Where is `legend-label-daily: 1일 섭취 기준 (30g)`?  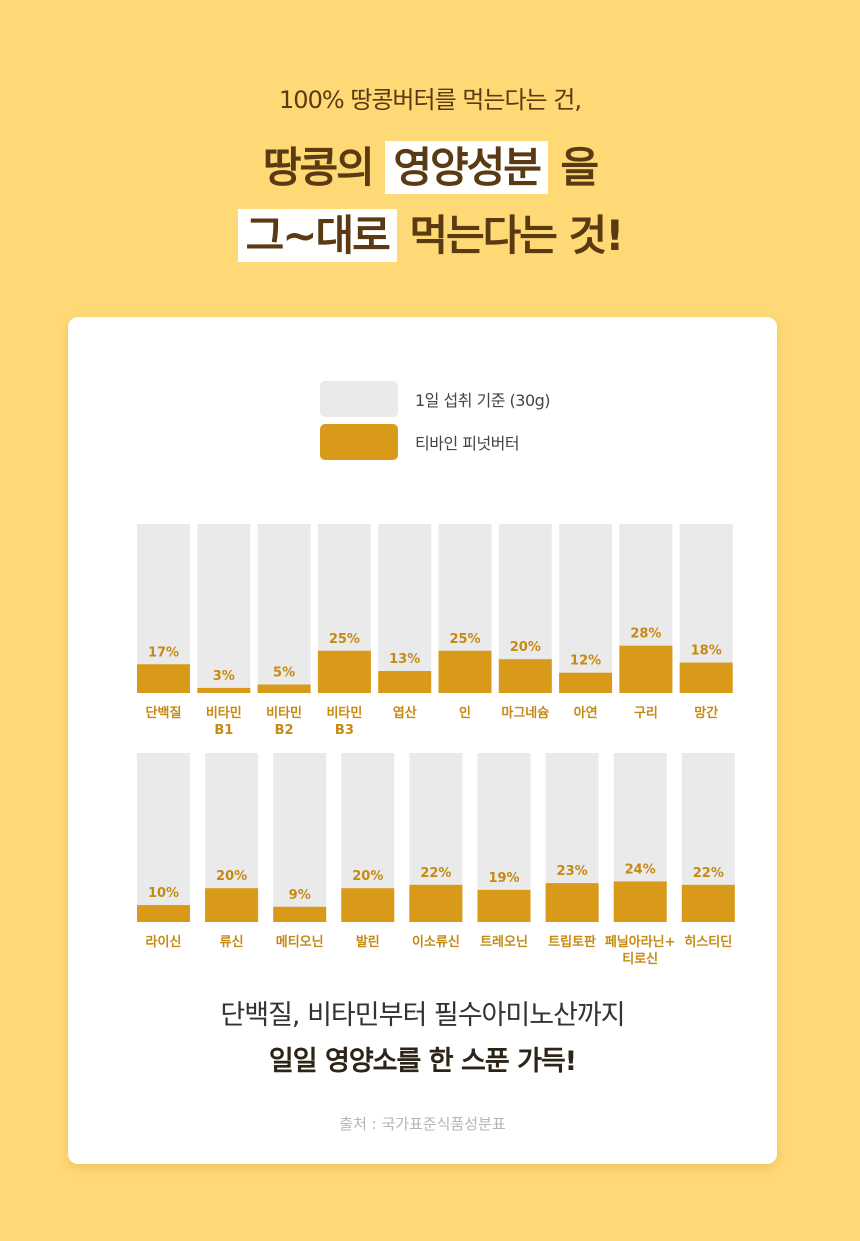
legend-label-daily: 1일 섭취 기준 (30g) is located at coordinates (483, 400).